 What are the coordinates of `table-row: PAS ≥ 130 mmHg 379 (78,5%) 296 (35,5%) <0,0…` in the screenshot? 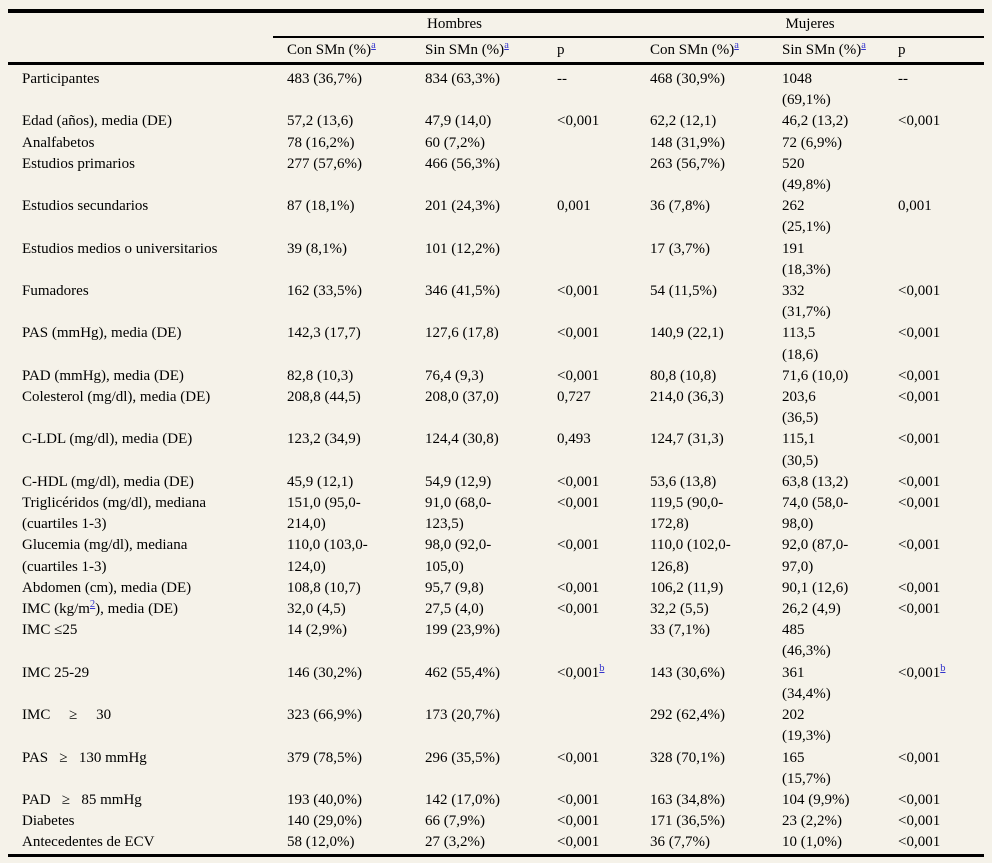 It's located at (496, 769).